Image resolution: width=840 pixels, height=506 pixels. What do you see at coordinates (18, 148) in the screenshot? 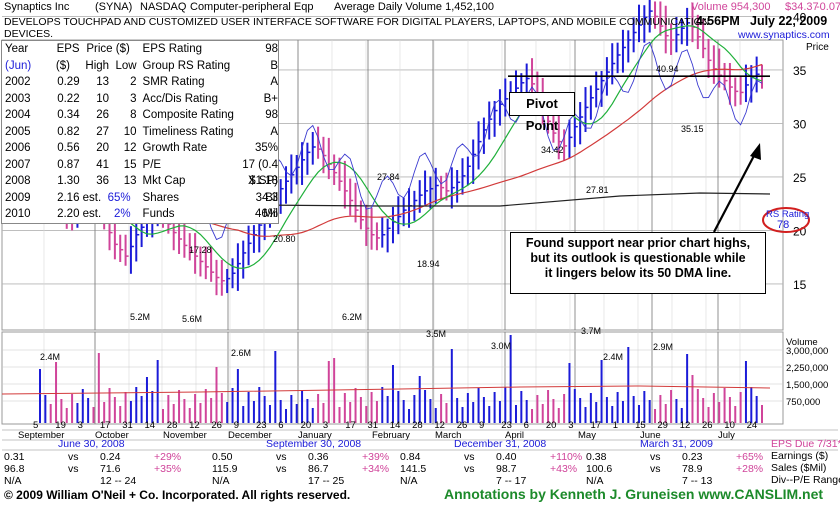
I see `table-cell: 2006` at bounding box center [18, 148].